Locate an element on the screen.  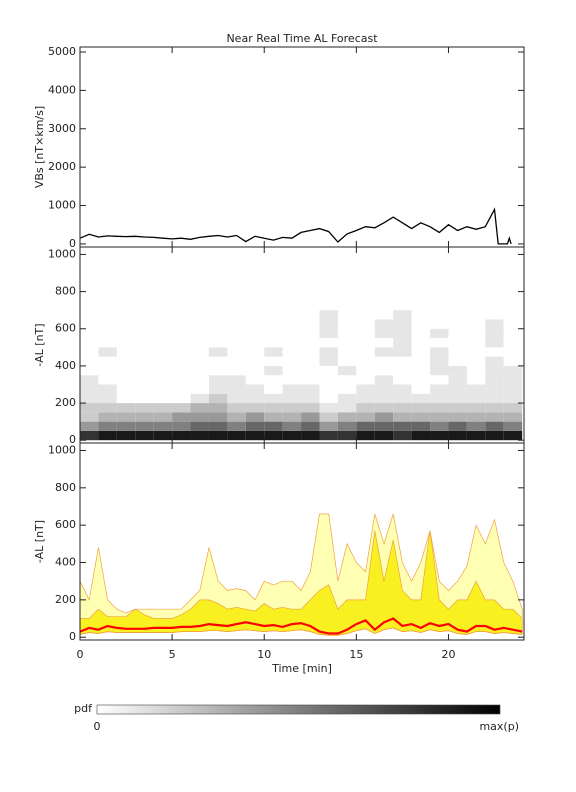
y-axis-label: -AL [nT] is located at coordinates (39, 541).